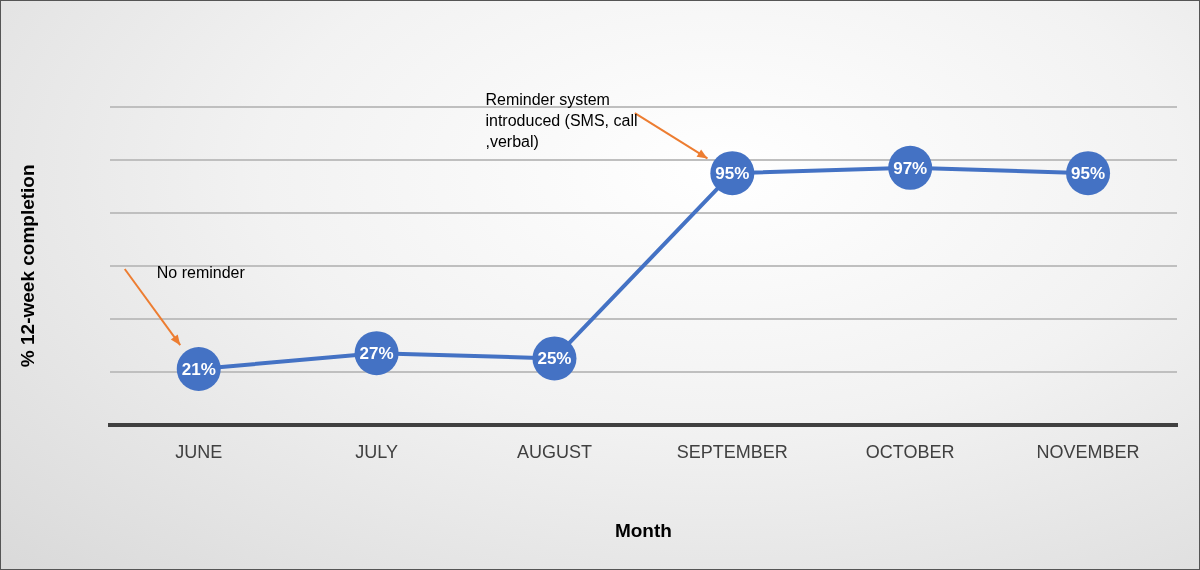 The image size is (1200, 570). Describe the element at coordinates (1088, 452) in the screenshot. I see `x-tick-label: NOVEMBER` at that location.